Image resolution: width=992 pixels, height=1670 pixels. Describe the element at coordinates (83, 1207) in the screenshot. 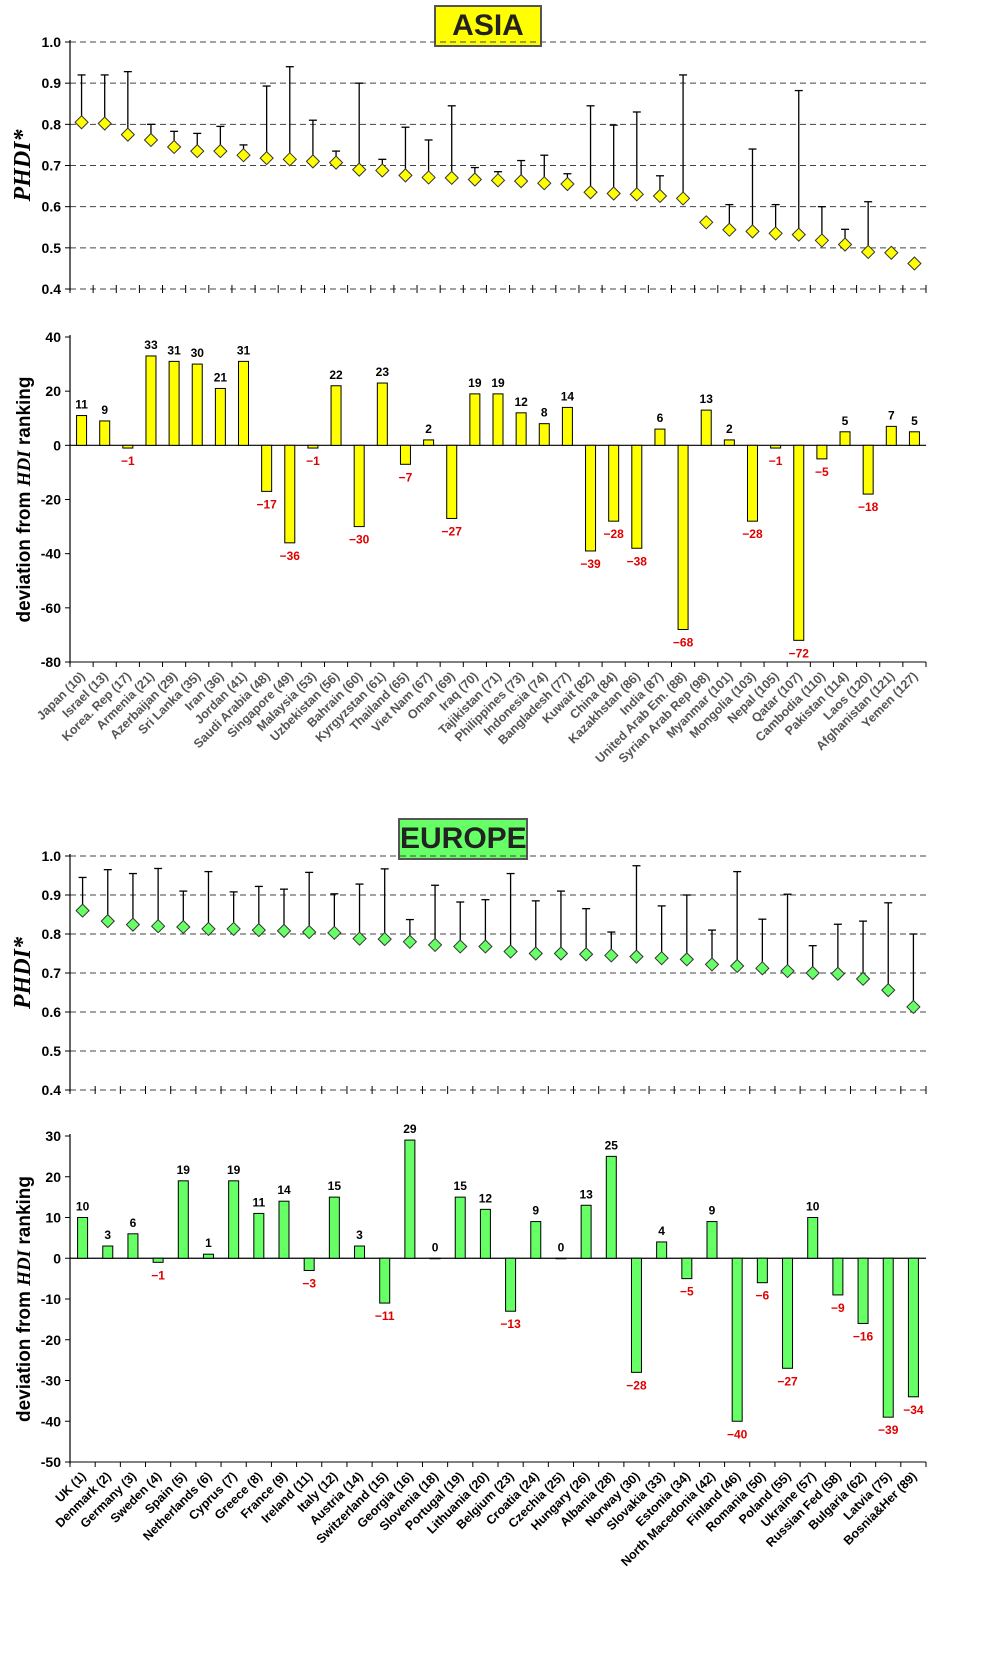

I see `data-label: 10` at that location.